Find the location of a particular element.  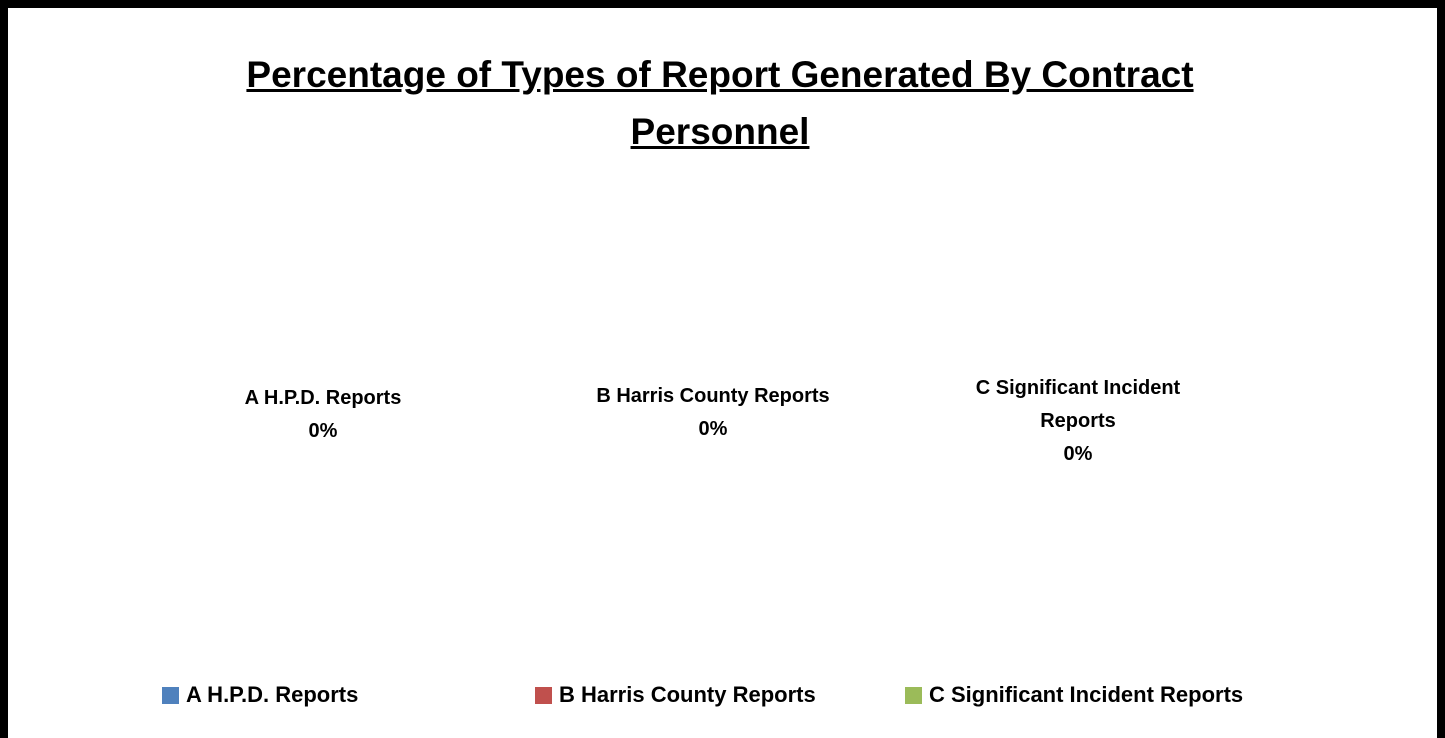

data-label: C Significant Incident Reports 0% is located at coordinates (1078, 421).